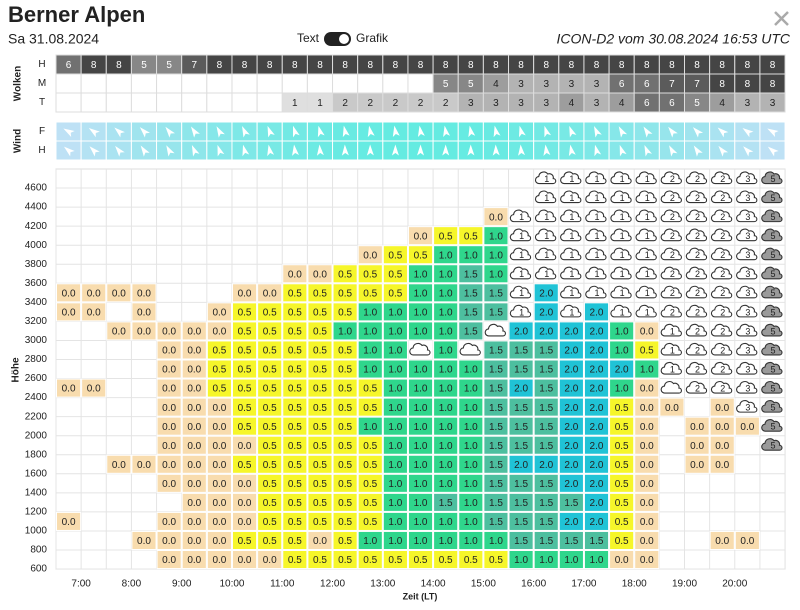 This screenshot has height=610, width=800. What do you see at coordinates (747, 236) in the screenshot?
I see `cloud-number: 3` at bounding box center [747, 236].